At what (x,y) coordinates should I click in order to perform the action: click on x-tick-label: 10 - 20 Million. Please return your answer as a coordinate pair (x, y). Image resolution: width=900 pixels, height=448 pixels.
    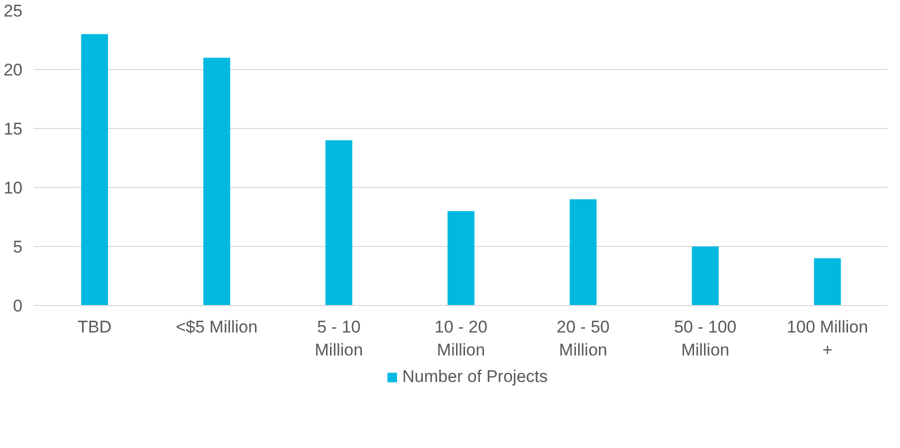
    Looking at the image, I should click on (461, 339).